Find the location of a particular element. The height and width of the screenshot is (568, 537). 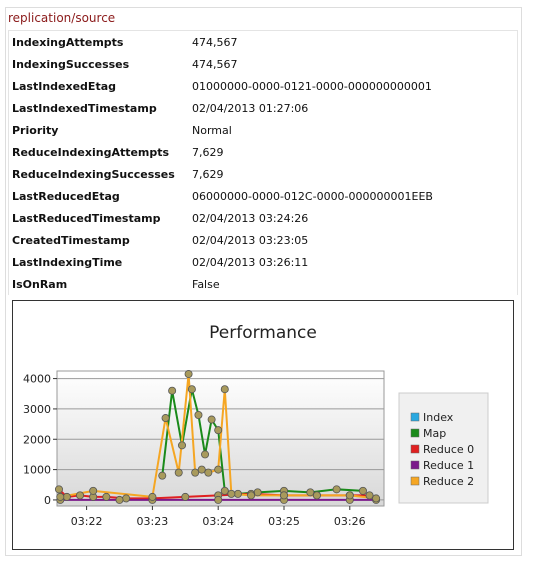

legend-label: Reduce 1 is located at coordinates (448, 465).